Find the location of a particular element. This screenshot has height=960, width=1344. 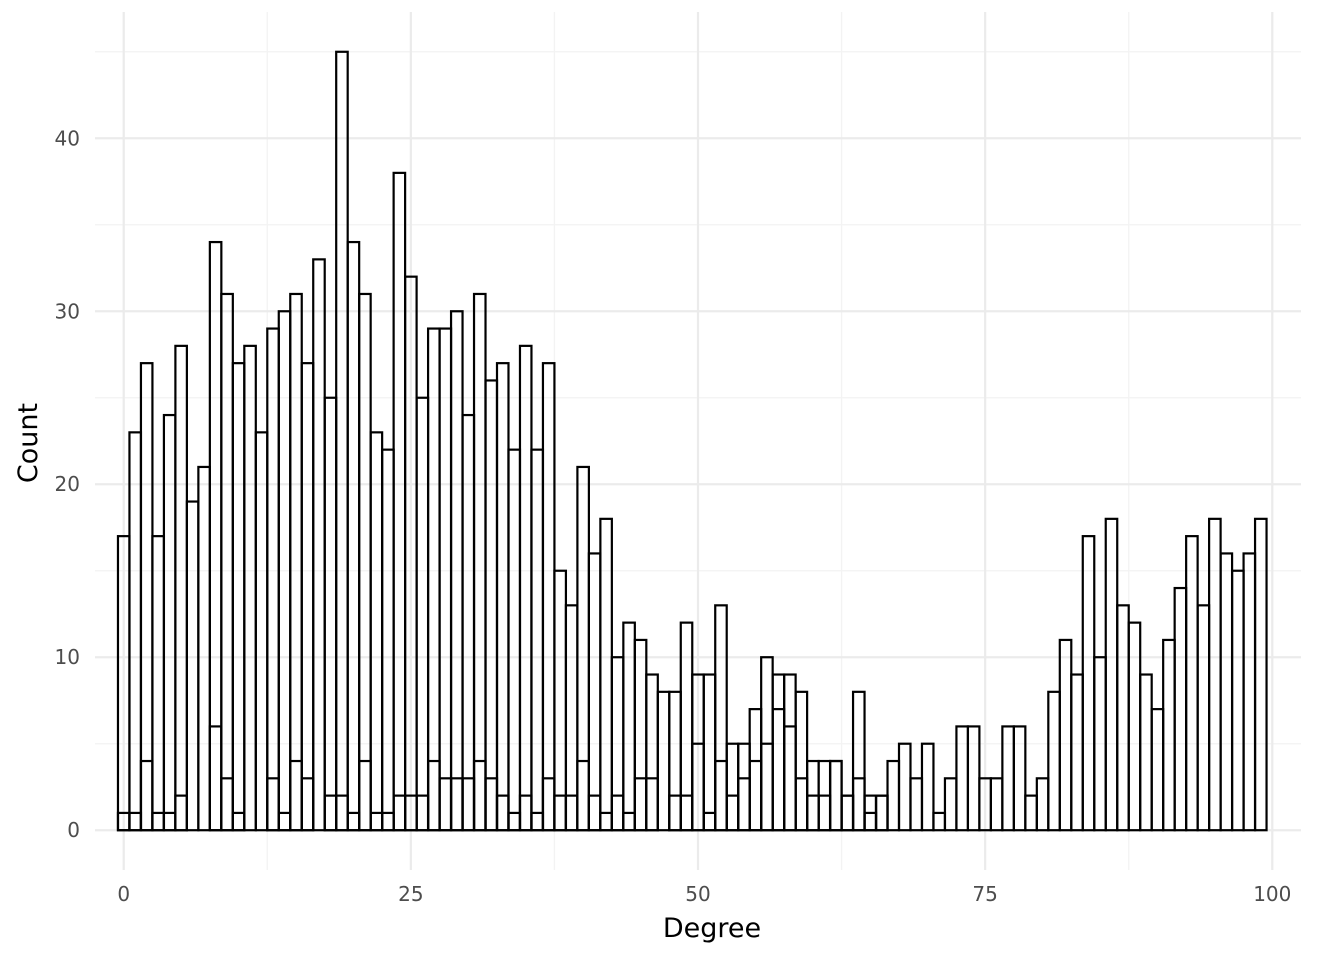

y-axis-tick-labels: 0 10 20 30 40 is located at coordinates (67, 484).